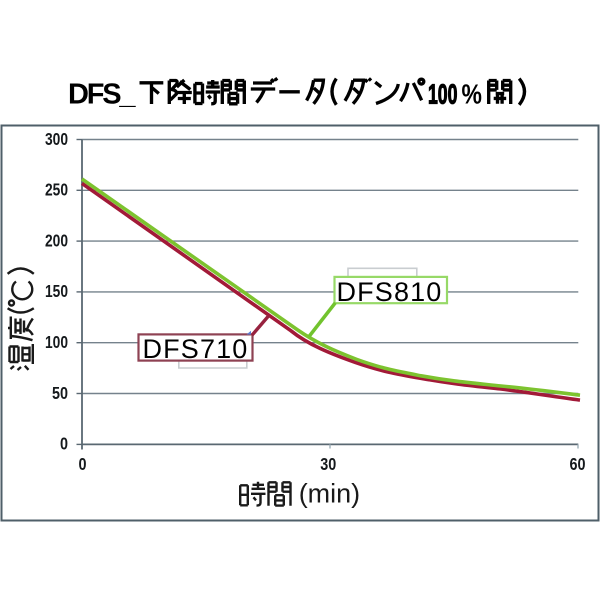 This screenshot has height=605, width=600. What do you see at coordinates (328, 464) in the screenshot?
I see `svg-text: 30` at bounding box center [328, 464].